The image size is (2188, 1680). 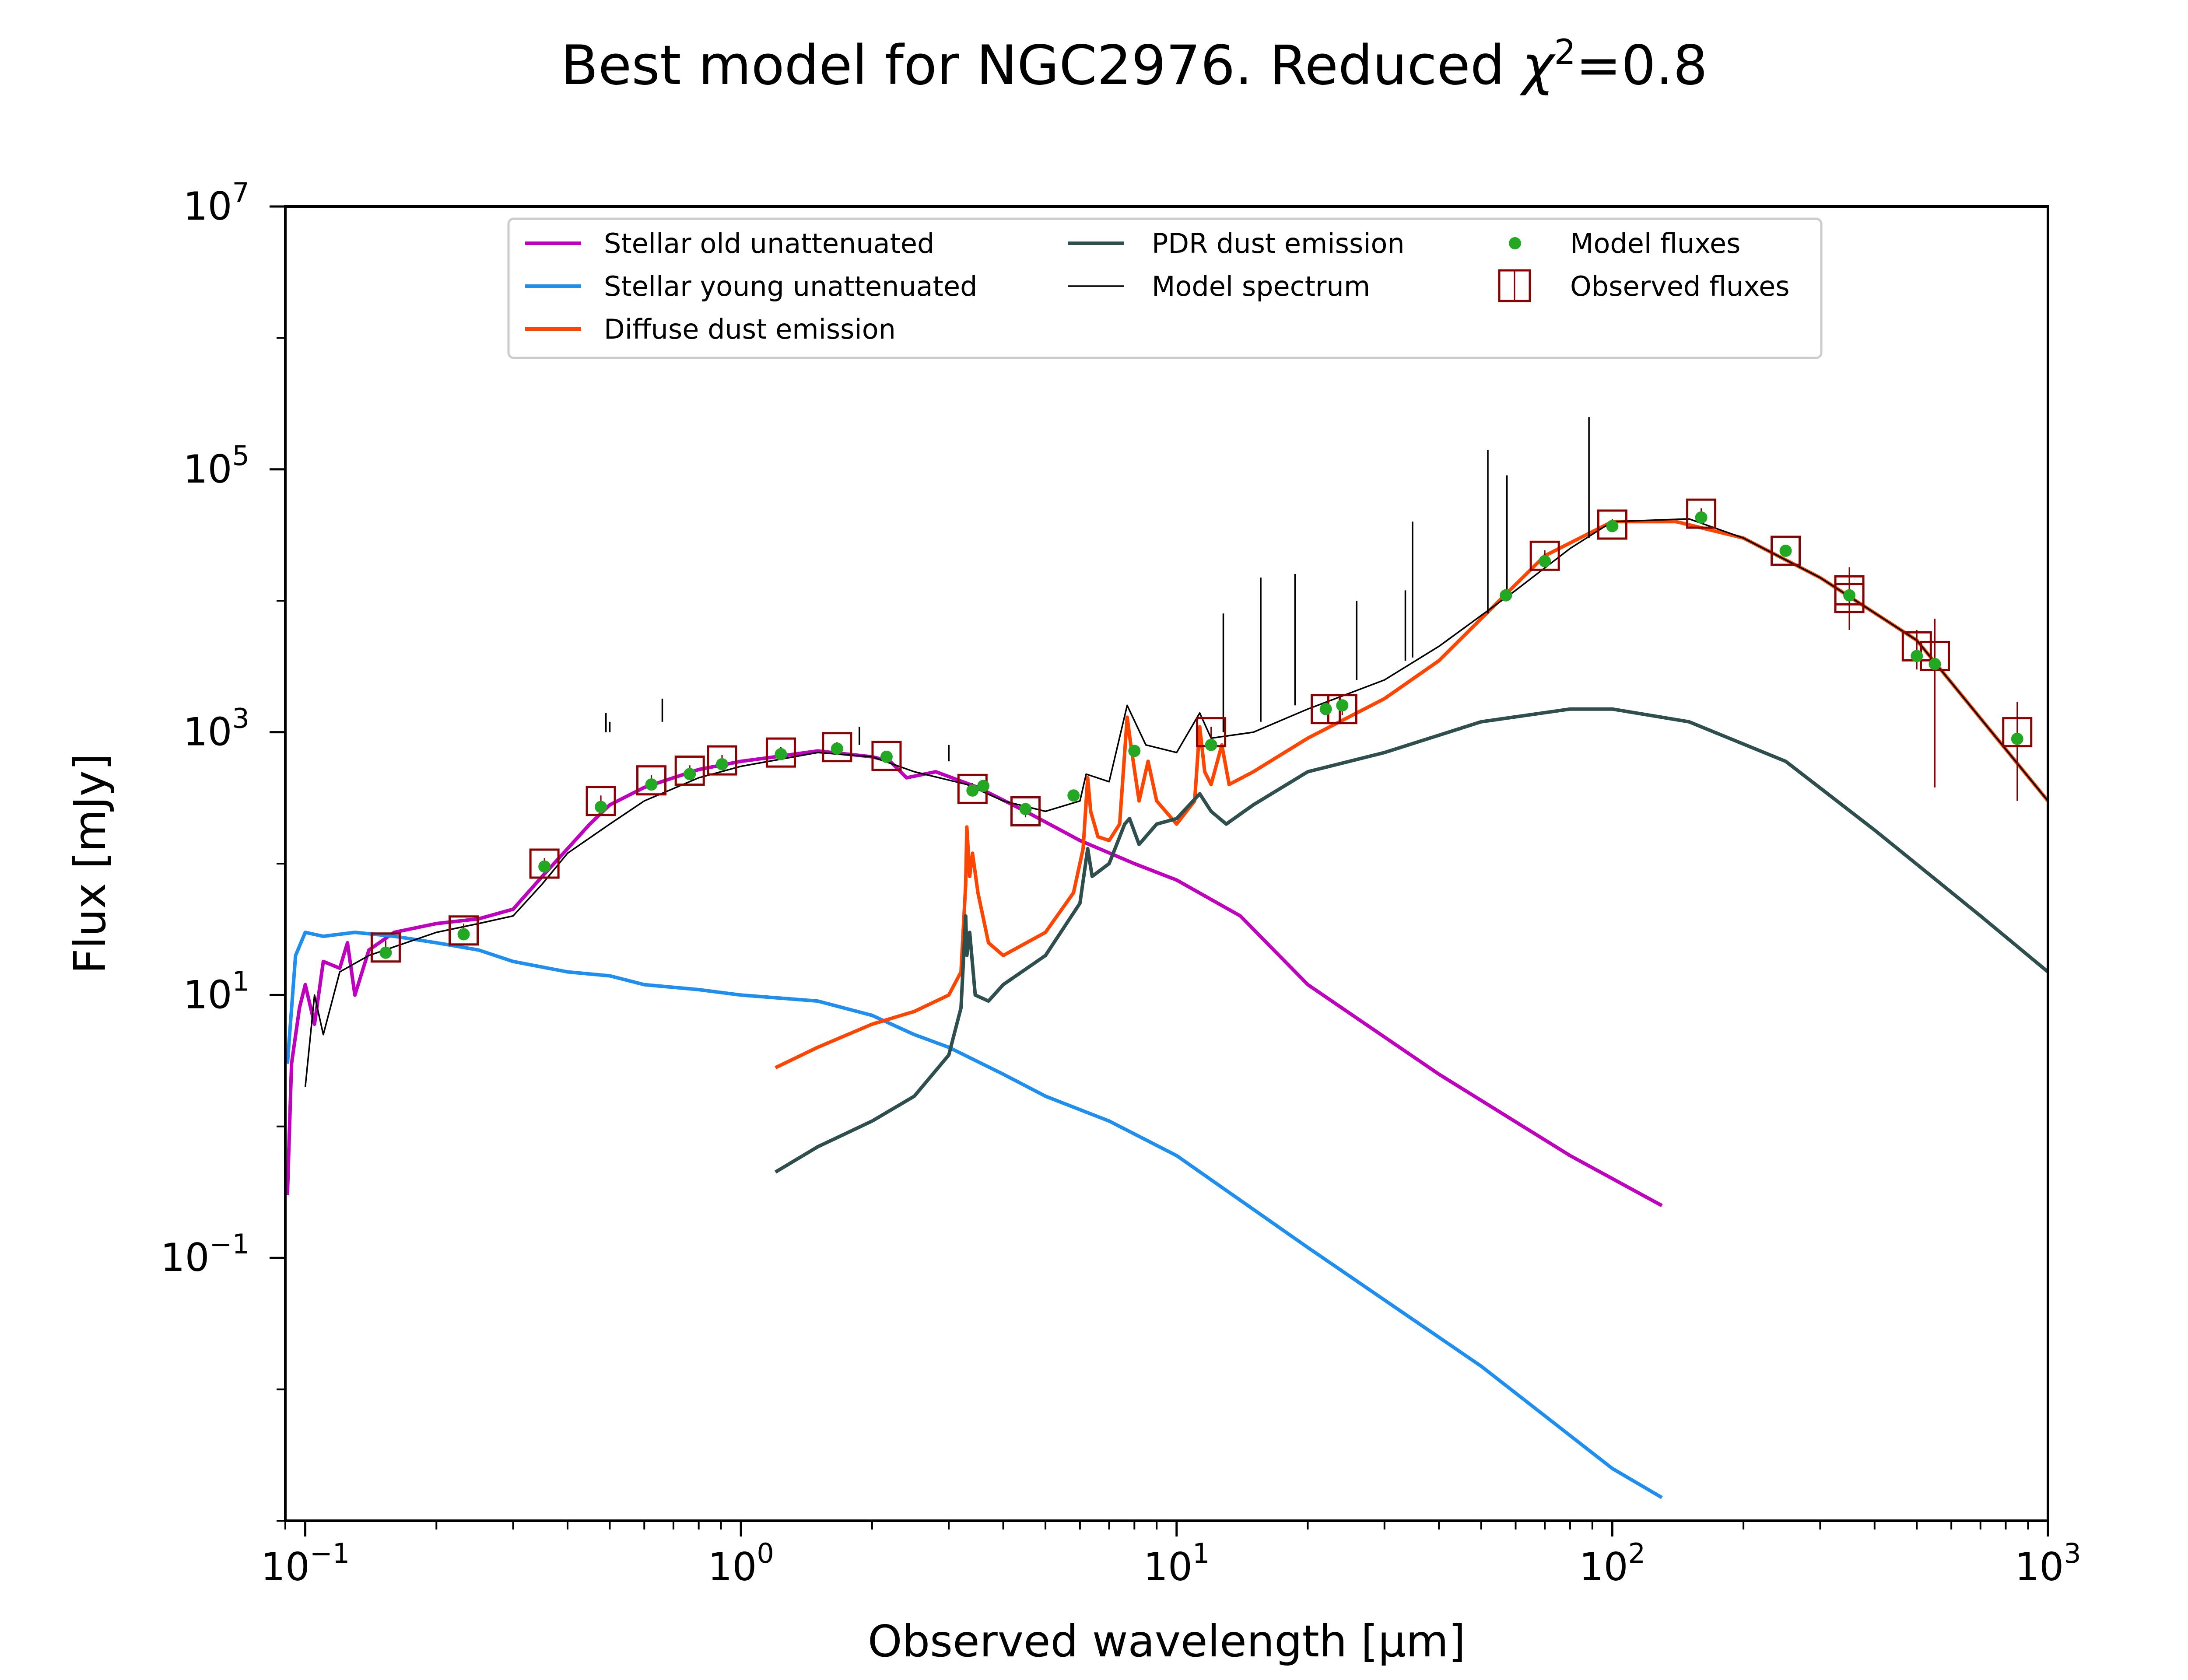 I want to click on x-axis: 10⁻¹ 10⁰ 10¹ 10² 10³, so click(x=1171, y=1555).